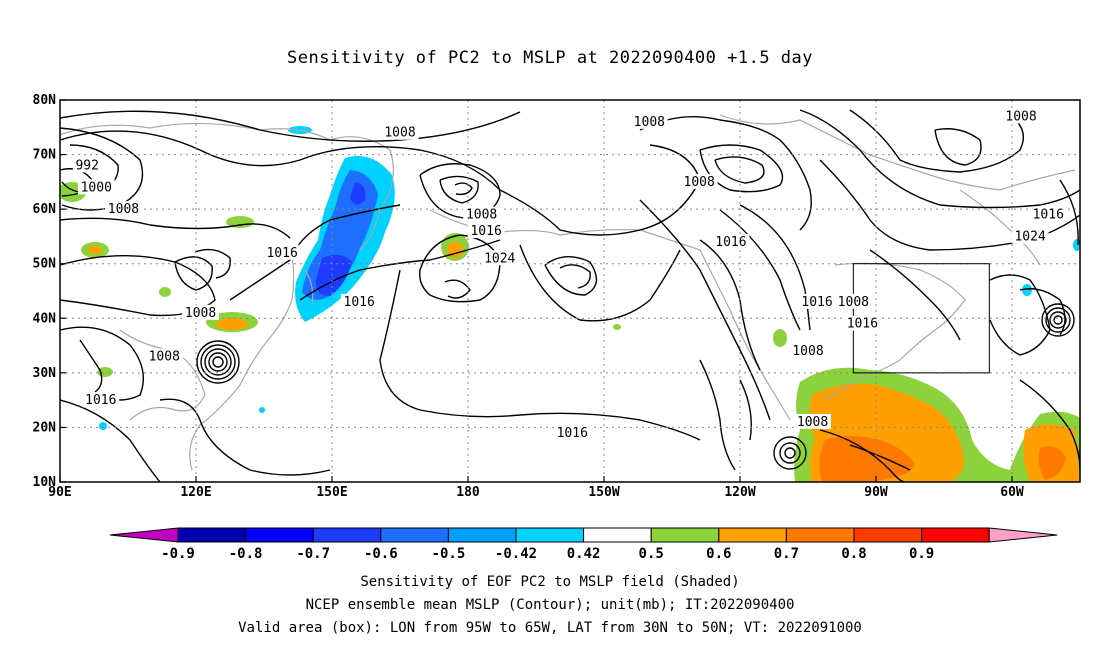  What do you see at coordinates (739, 492) in the screenshot?
I see `tick-label-lon: 120W` at bounding box center [739, 492].